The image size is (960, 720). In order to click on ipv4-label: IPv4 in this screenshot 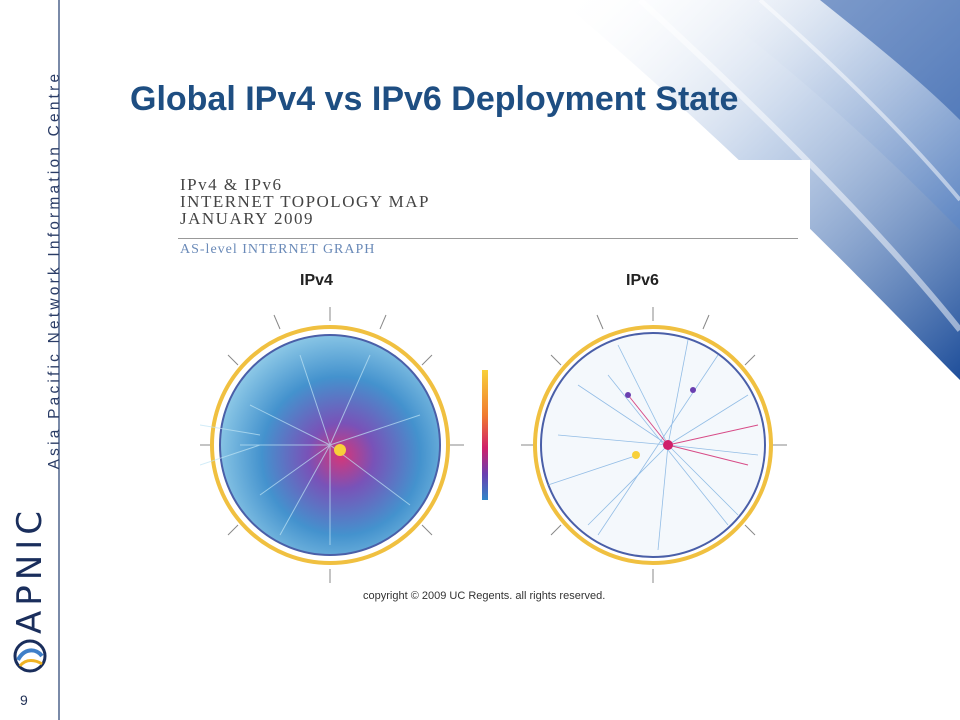, I will do `click(316, 280)`.